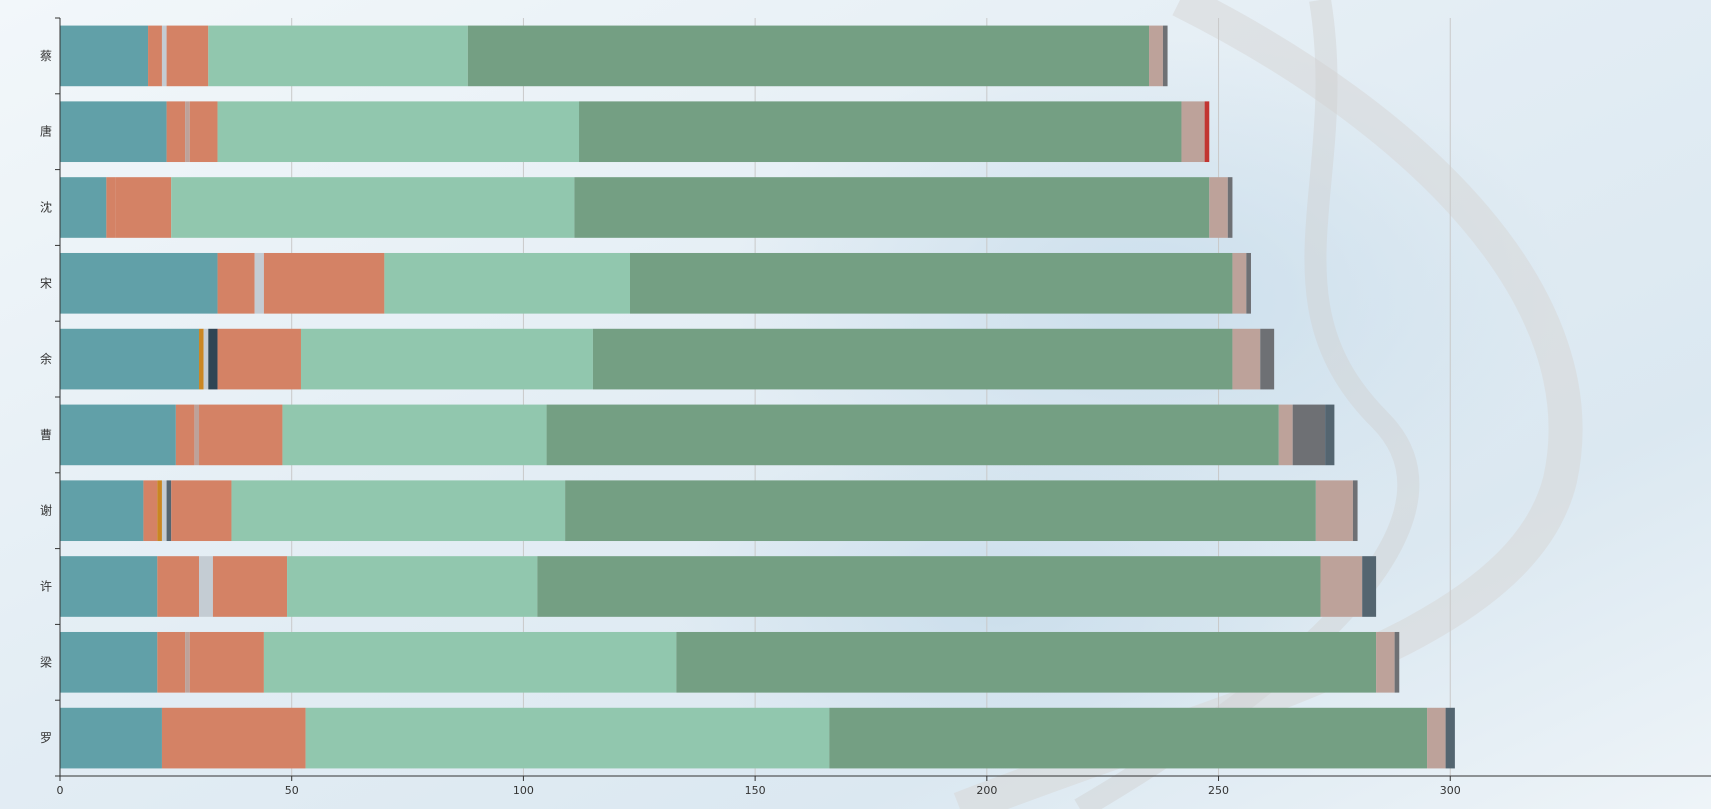  I want to click on x-tick-label-150: 150, so click(755, 790).